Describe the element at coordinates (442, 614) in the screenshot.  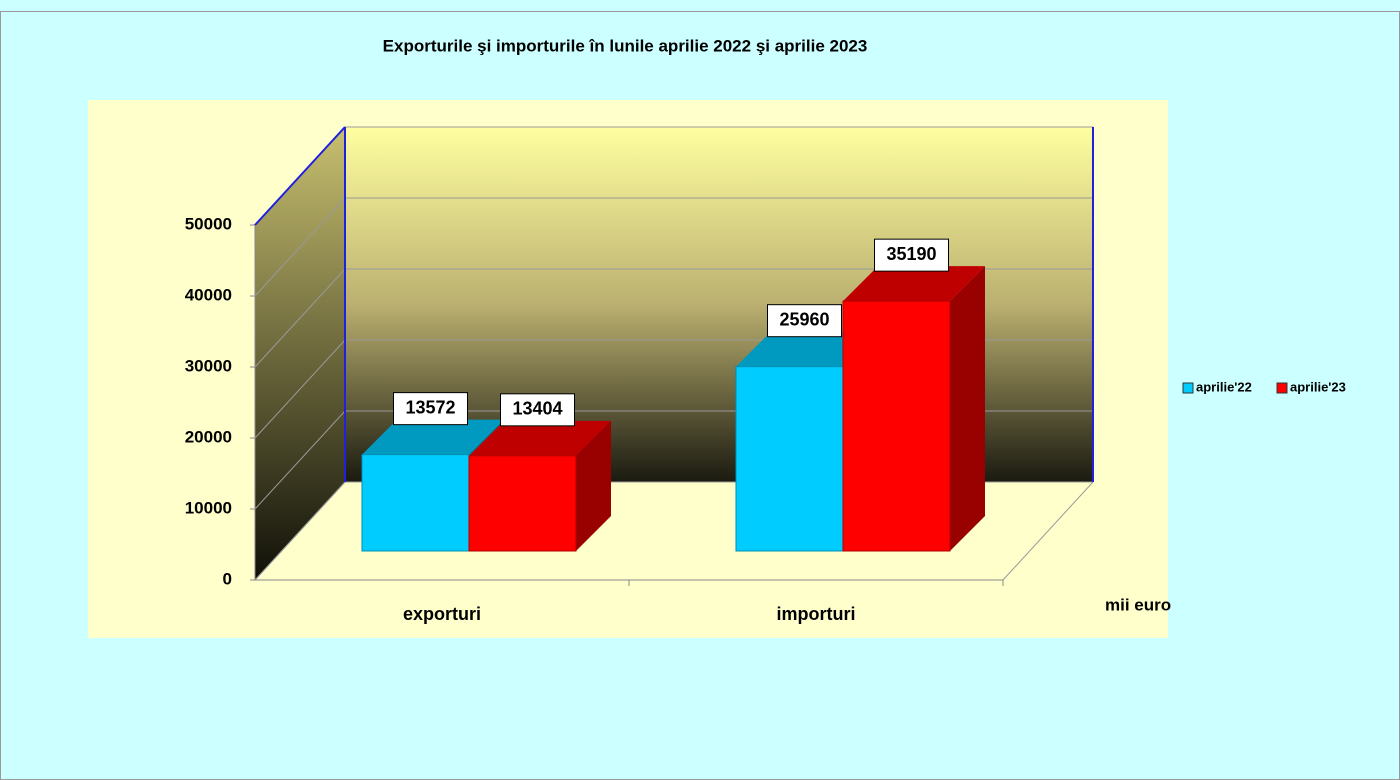
I see `x-tick-label: exporturi` at that location.